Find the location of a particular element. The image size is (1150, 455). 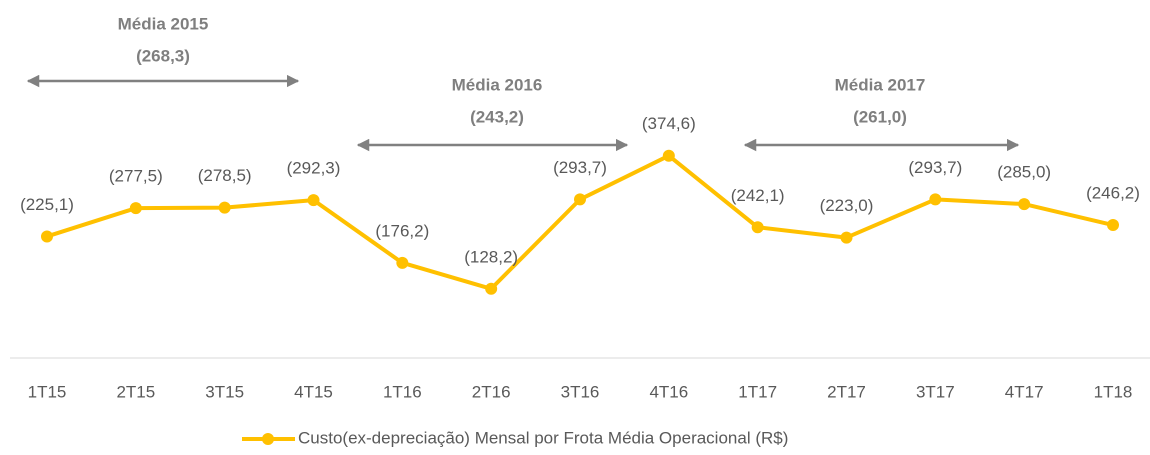

x-tick-label: 3T17 is located at coordinates (935, 391).